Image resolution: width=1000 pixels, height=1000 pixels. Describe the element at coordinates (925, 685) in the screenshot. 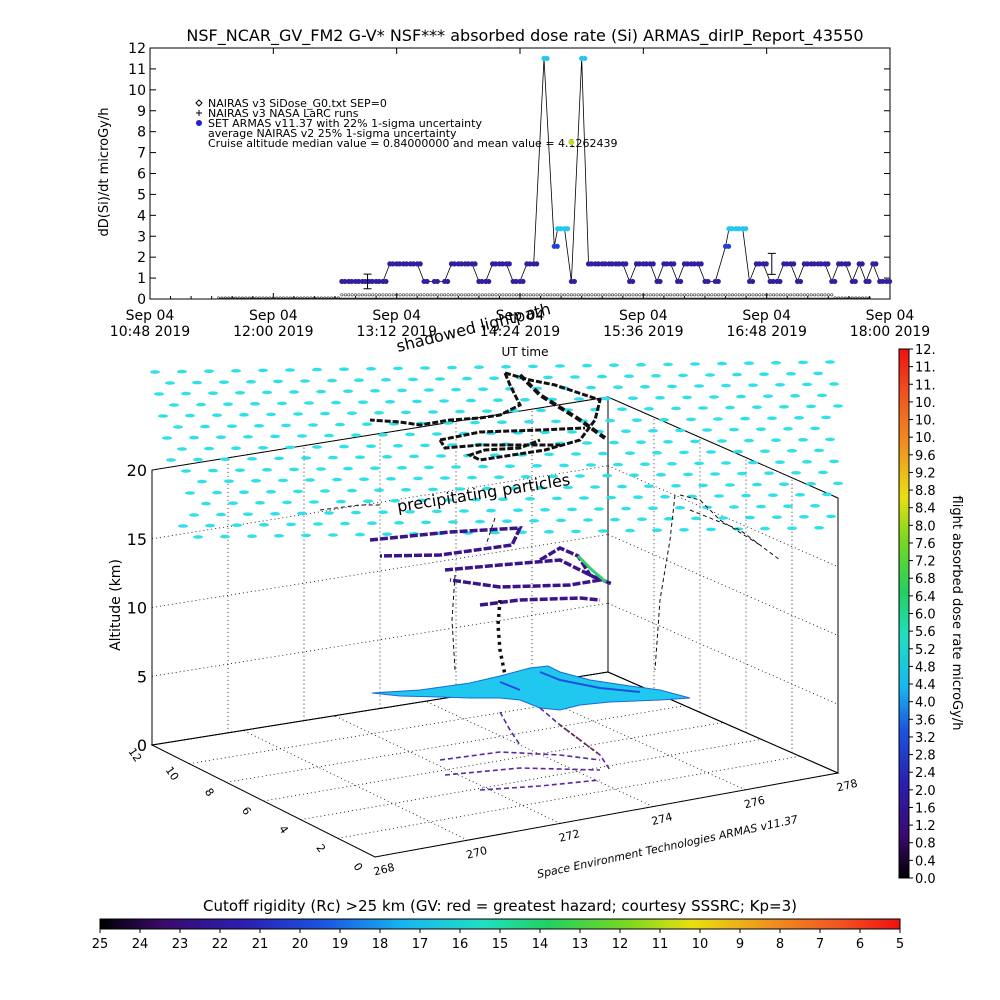

I see `colorbar-dose-tick-label: 4.4` at that location.